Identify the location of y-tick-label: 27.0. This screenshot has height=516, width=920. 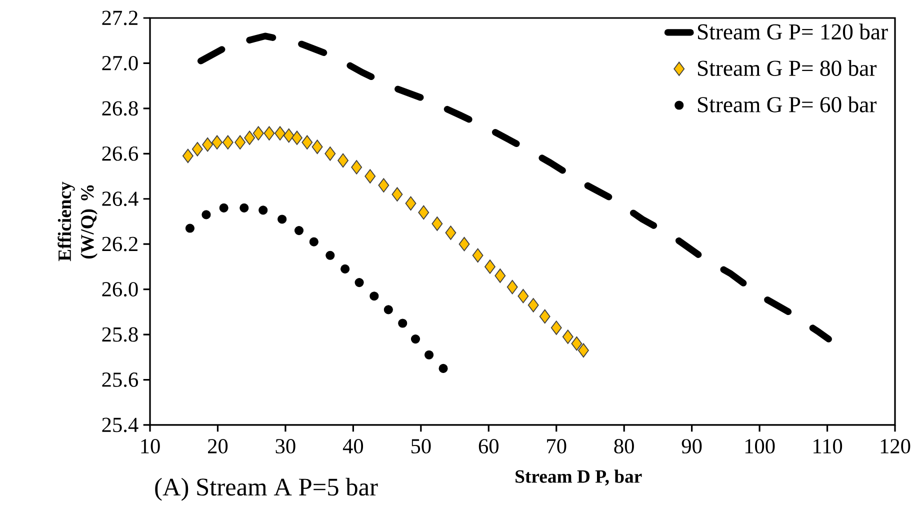
(120, 63).